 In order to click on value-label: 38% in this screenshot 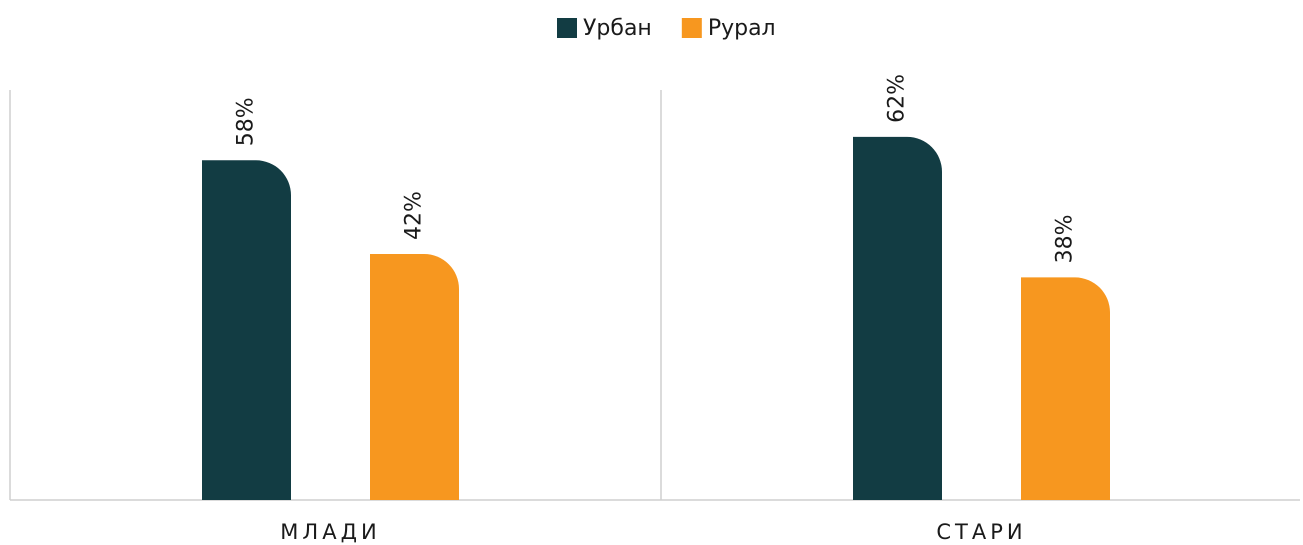, I will do `click(1065, 239)`.